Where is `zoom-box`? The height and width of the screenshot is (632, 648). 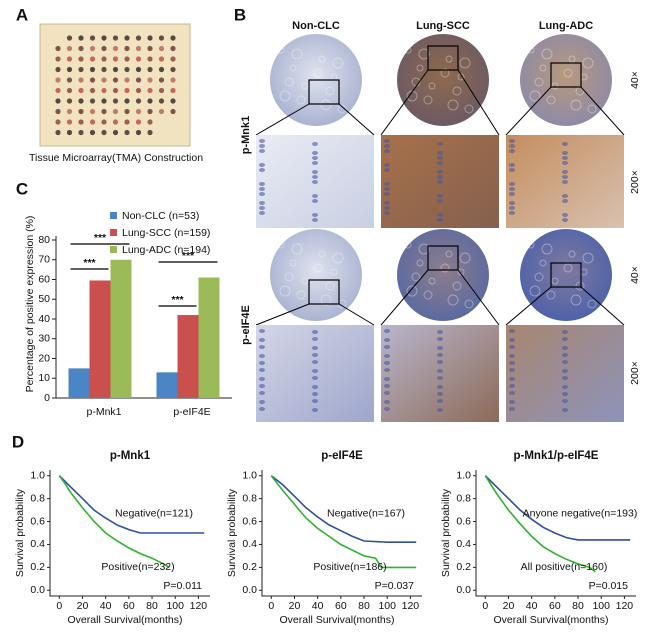
zoom-box is located at coordinates (443, 258).